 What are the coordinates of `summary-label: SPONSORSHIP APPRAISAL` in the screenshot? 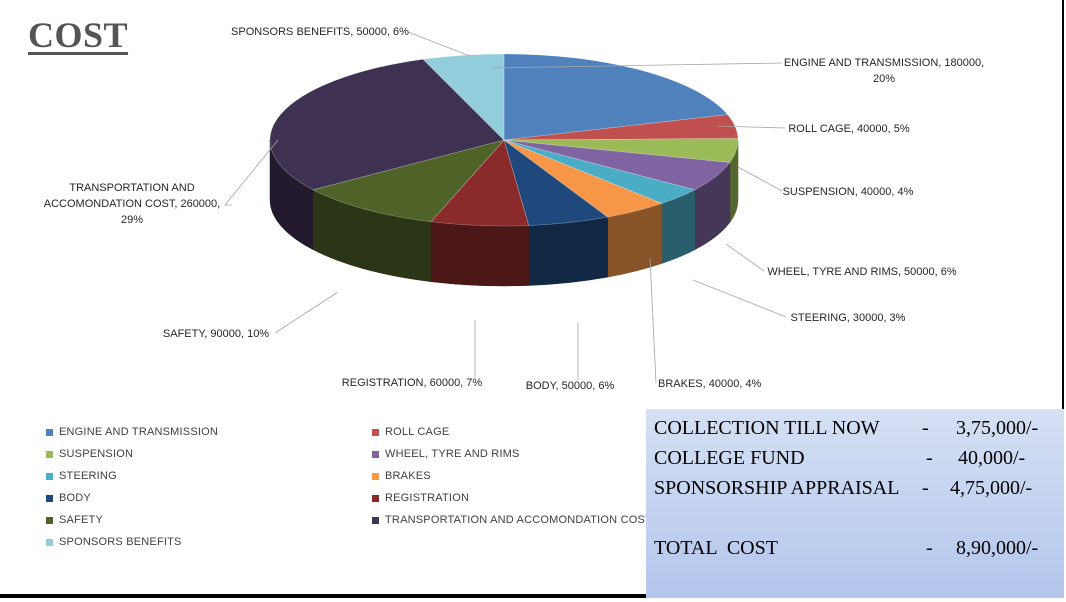 It's located at (777, 488).